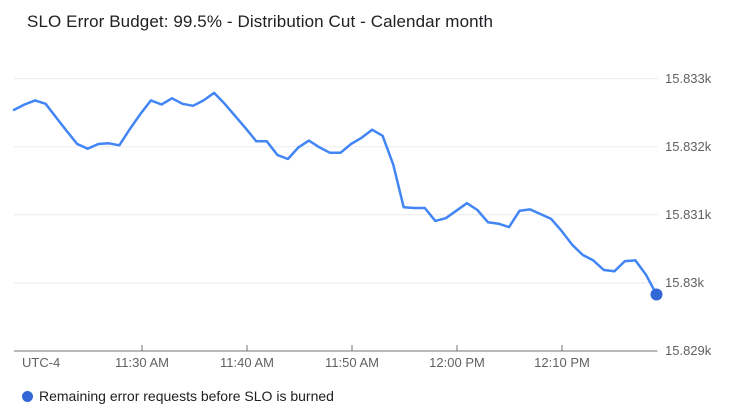  Describe the element at coordinates (457, 362) in the screenshot. I see `x-axis-tick-label: 12:00 PM` at that location.